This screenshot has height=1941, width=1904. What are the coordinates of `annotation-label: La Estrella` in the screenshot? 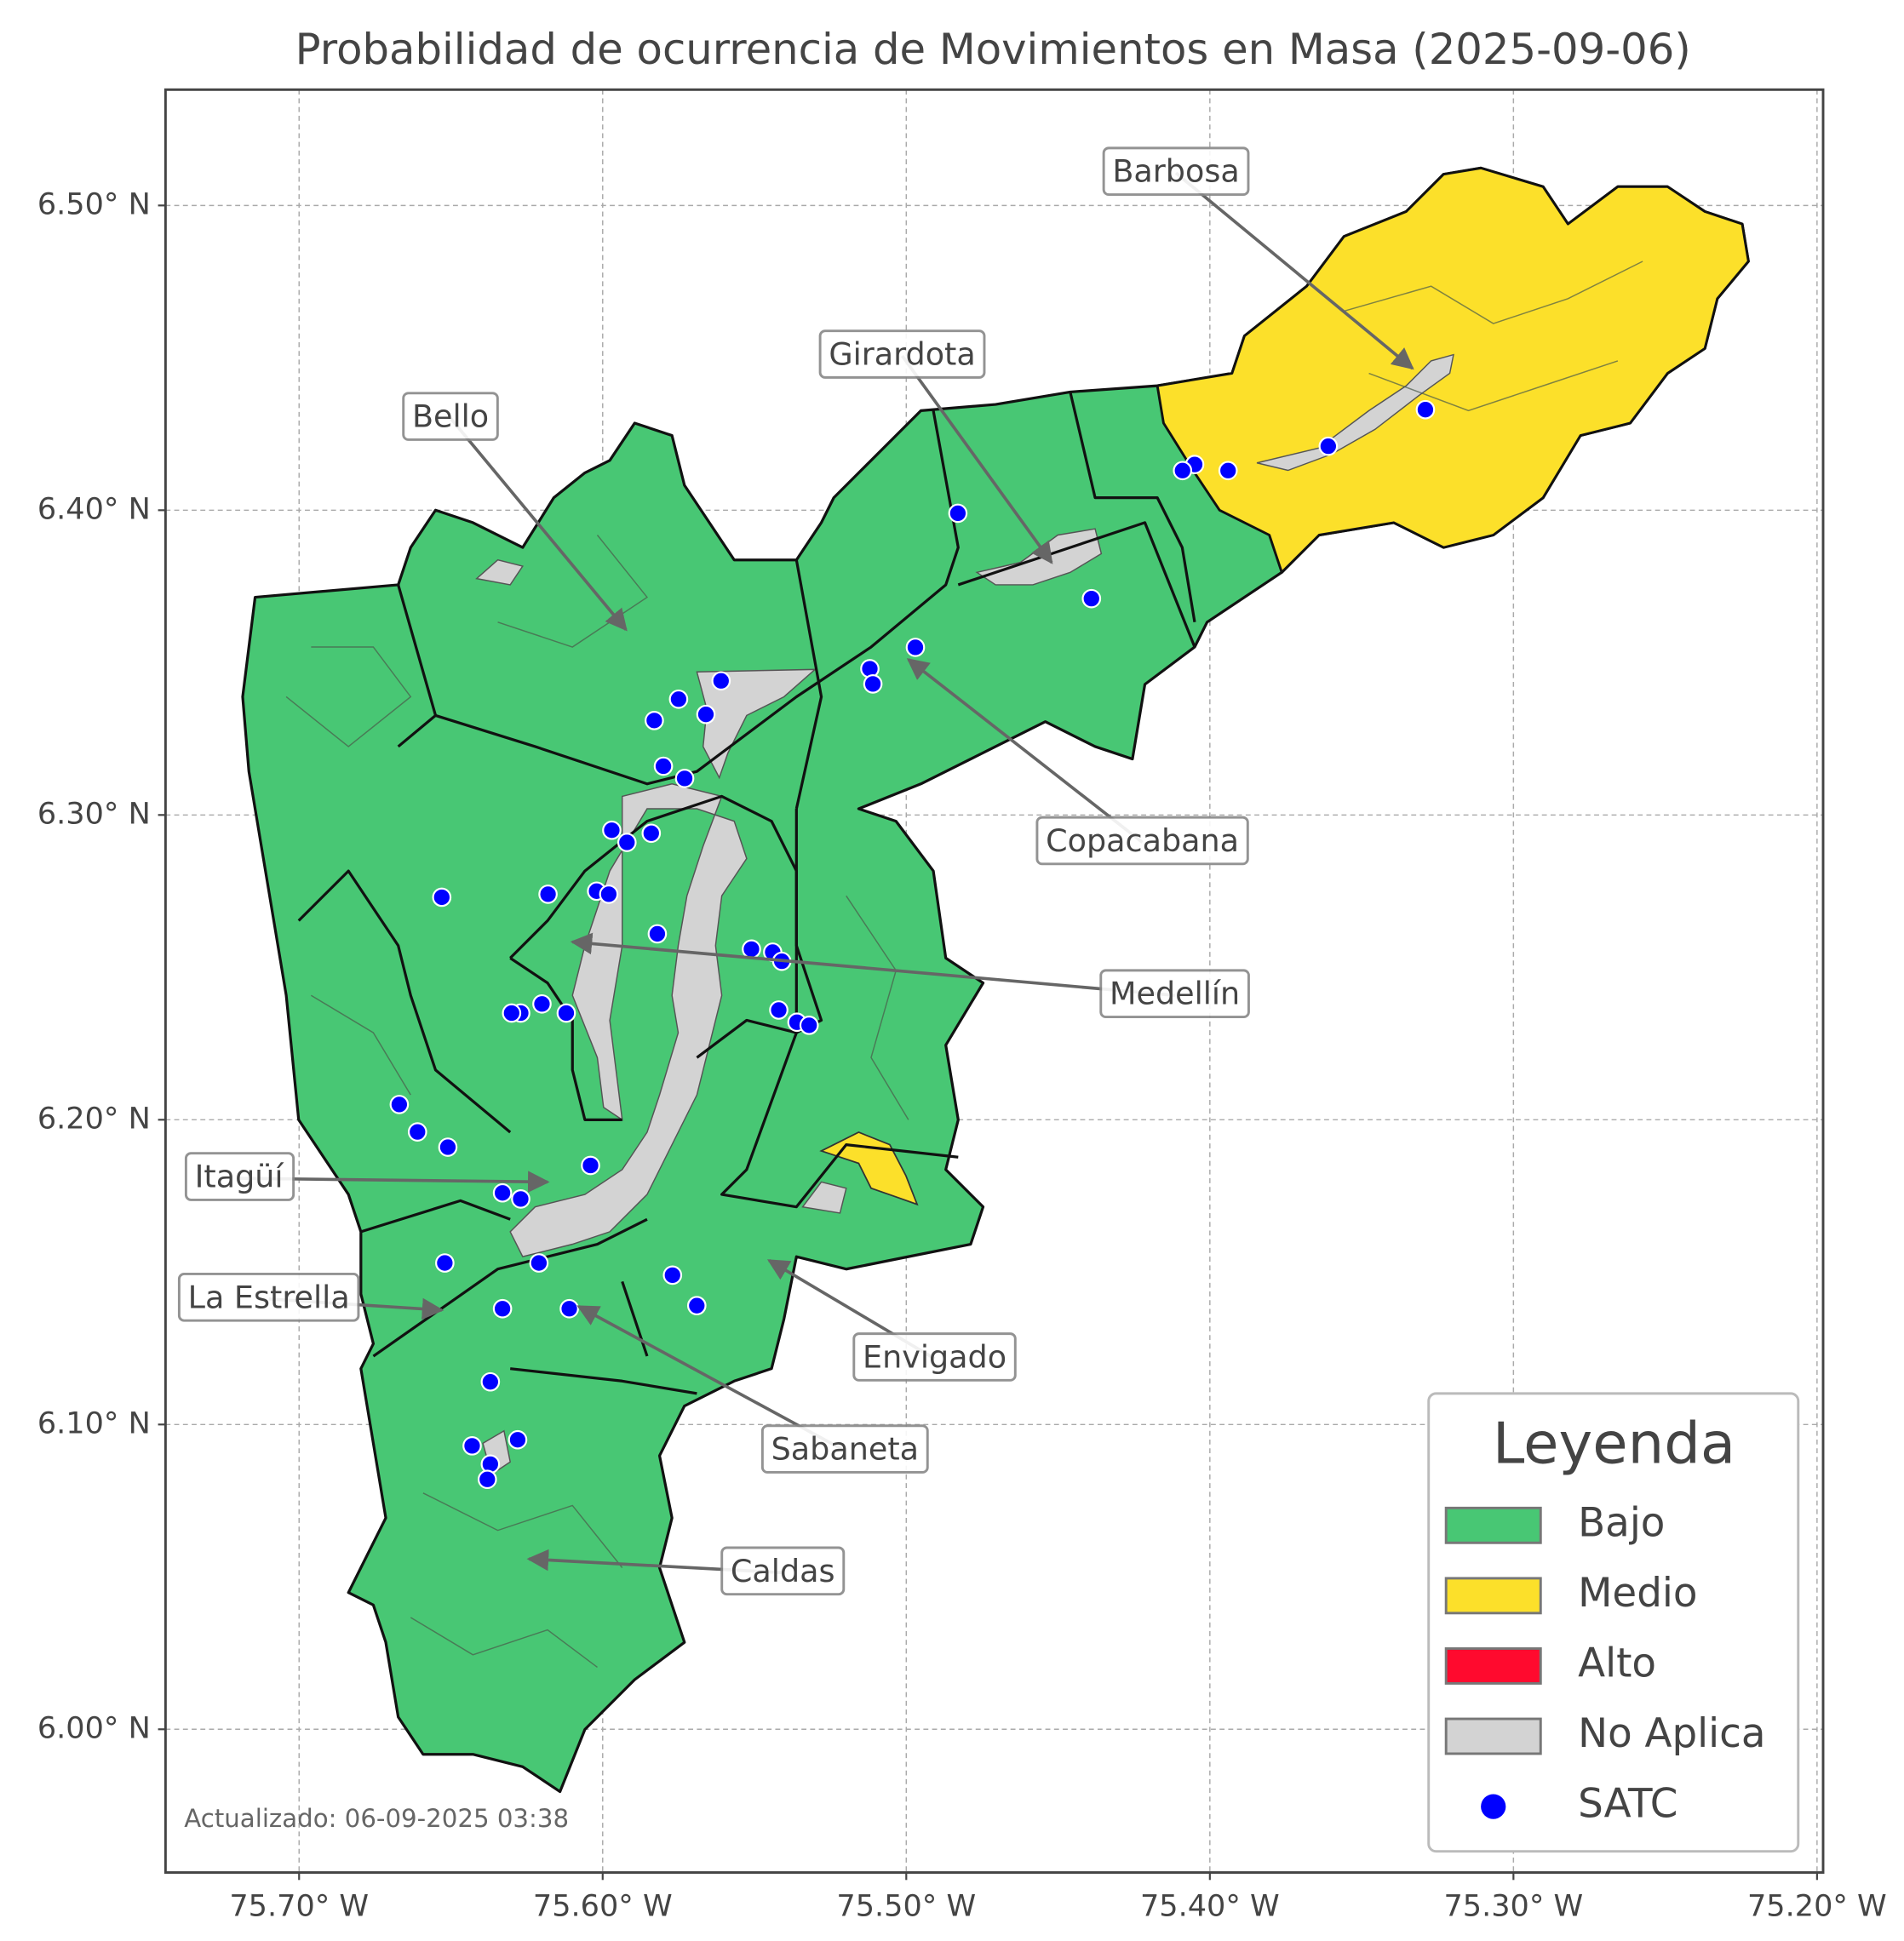 It's located at (269, 1297).